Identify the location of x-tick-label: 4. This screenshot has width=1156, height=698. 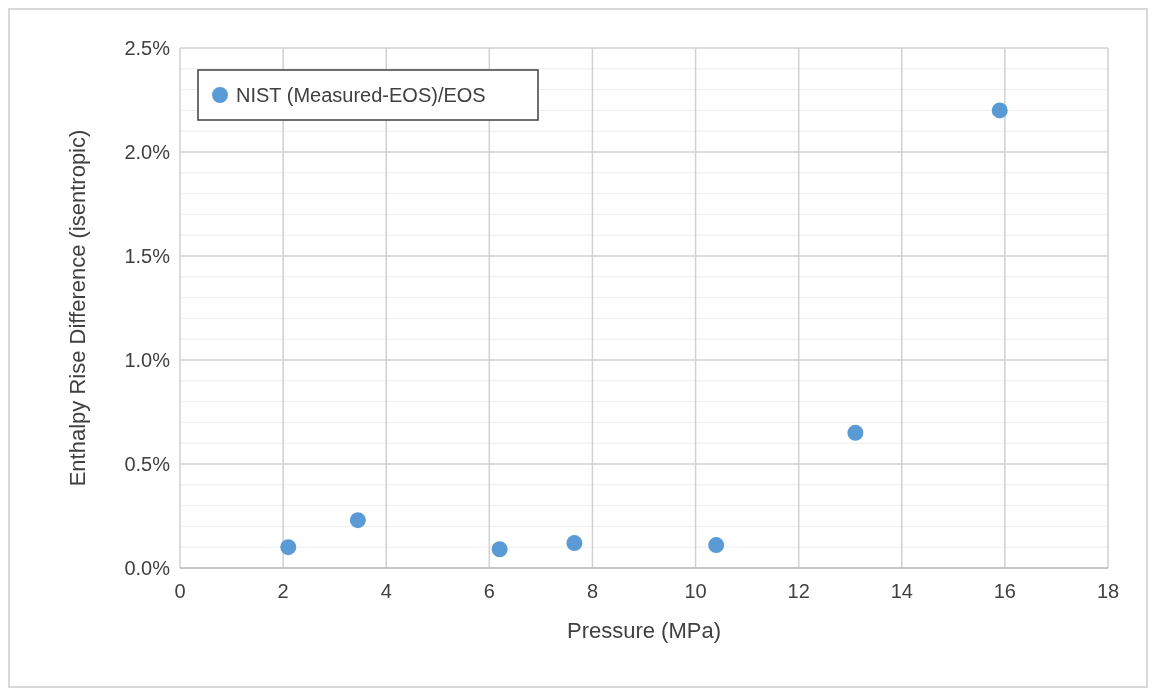
(386, 591).